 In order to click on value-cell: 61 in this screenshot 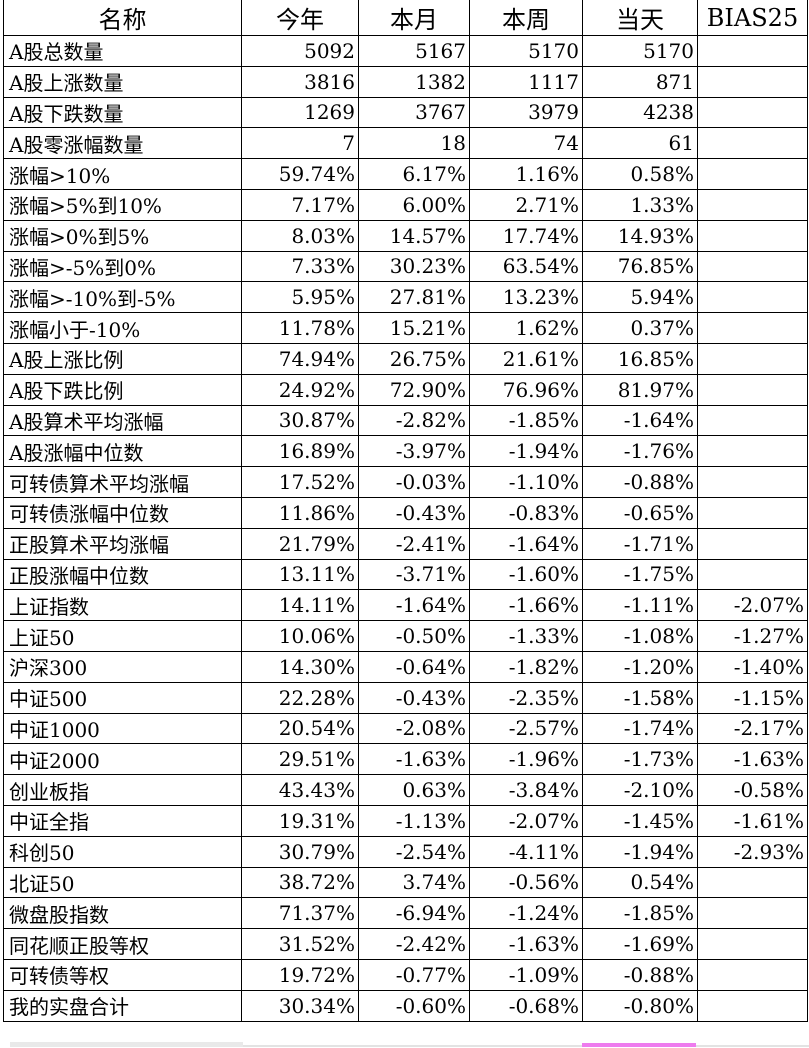, I will do `click(640, 143)`.